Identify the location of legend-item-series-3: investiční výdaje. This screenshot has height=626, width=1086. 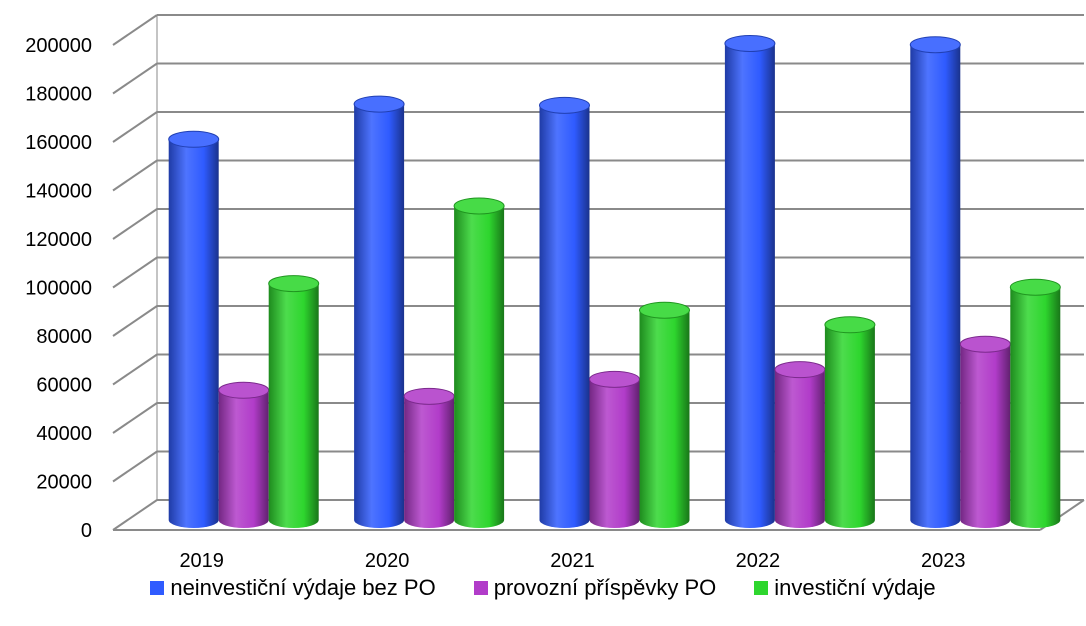
(845, 588).